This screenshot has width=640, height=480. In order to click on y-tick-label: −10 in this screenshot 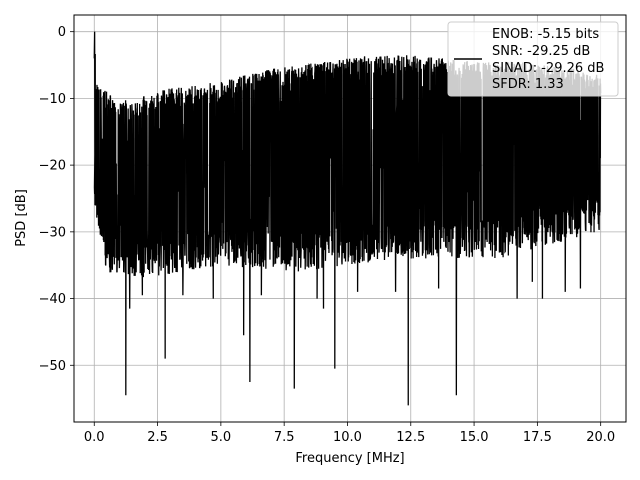, I will do `click(52, 99)`.